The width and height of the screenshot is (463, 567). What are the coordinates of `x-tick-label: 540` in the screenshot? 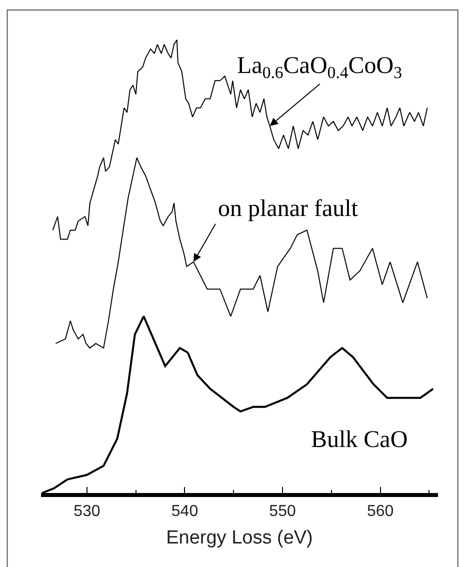 It's located at (184, 511).